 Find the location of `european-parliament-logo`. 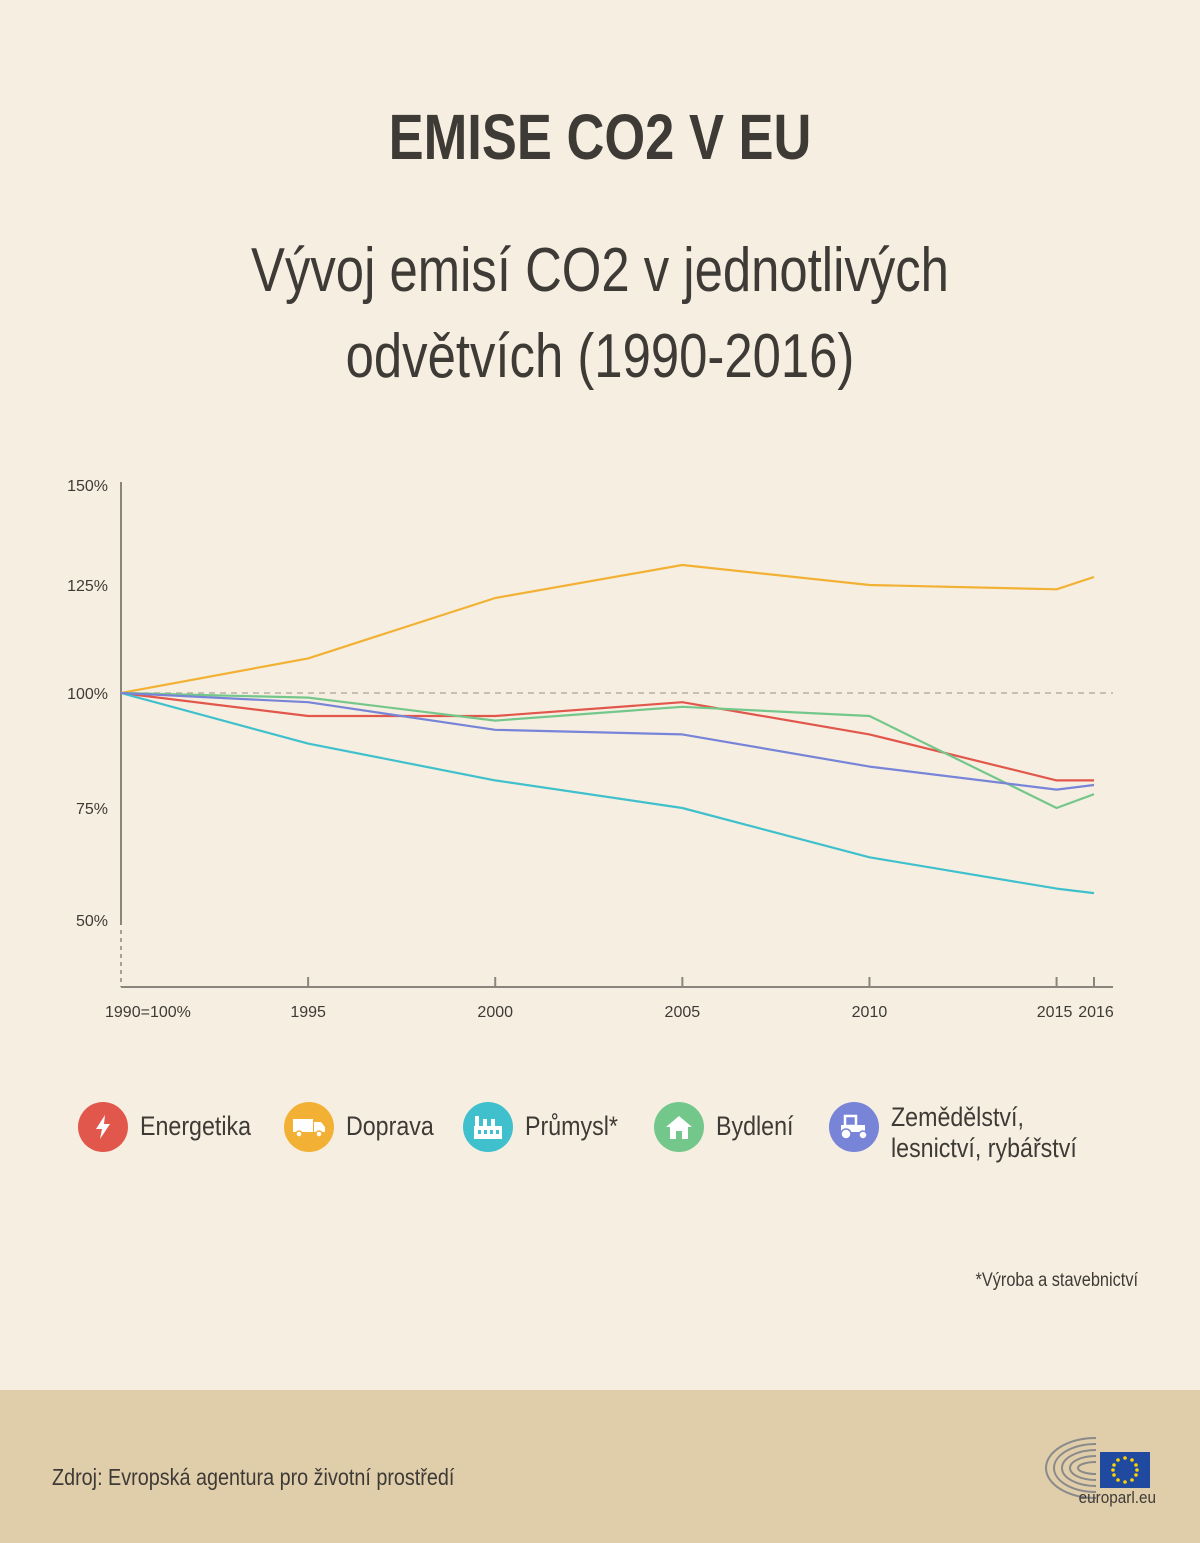

european-parliament-logo is located at coordinates (1097, 1468).